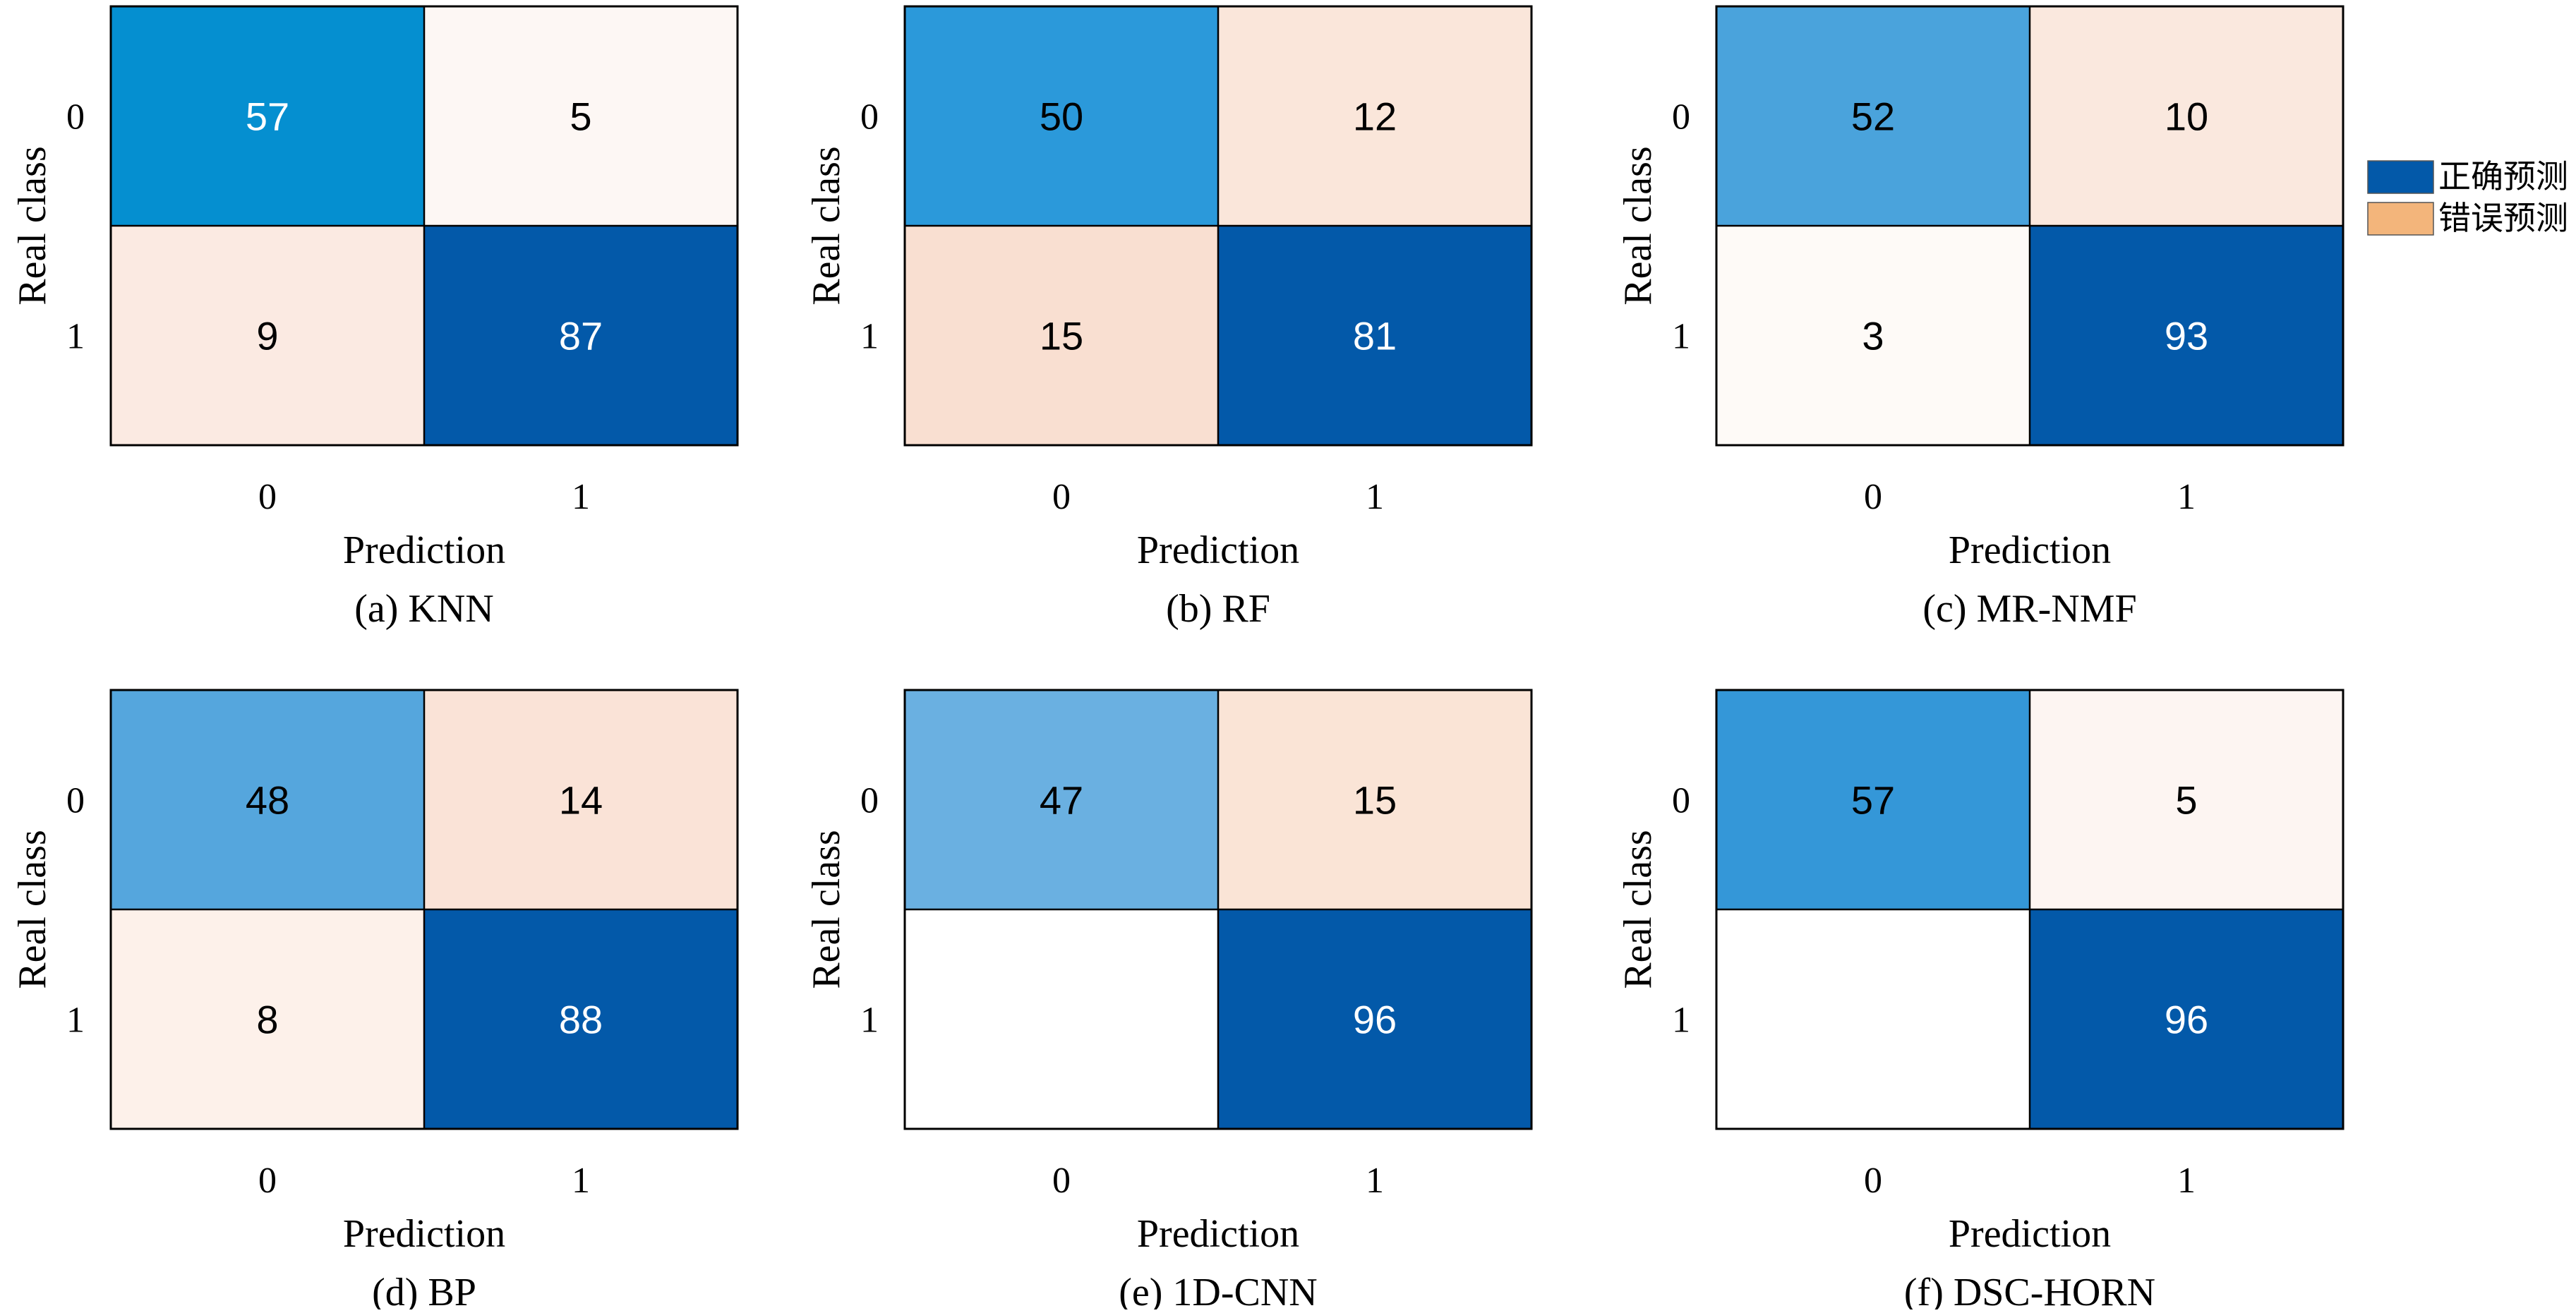 Image resolution: width=2576 pixels, height=1313 pixels. What do you see at coordinates (424, 1290) in the screenshot?
I see `panel-caption: (d) BP` at bounding box center [424, 1290].